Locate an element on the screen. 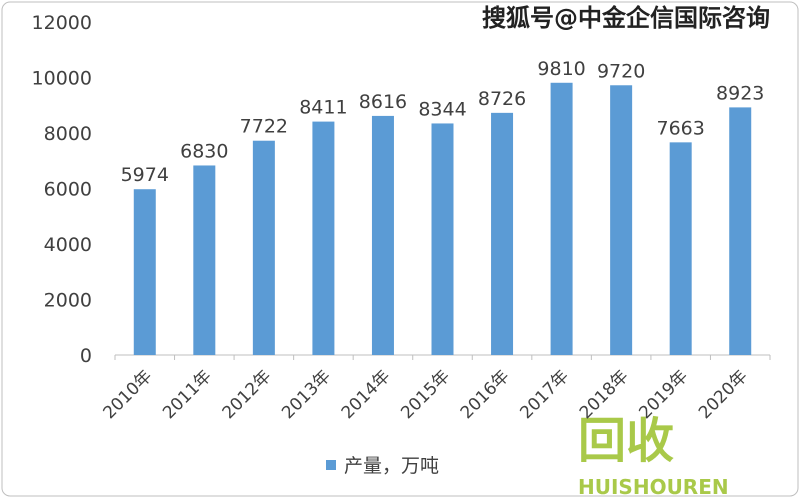  logo-subtext: HUISHOUREN is located at coordinates (653, 487).